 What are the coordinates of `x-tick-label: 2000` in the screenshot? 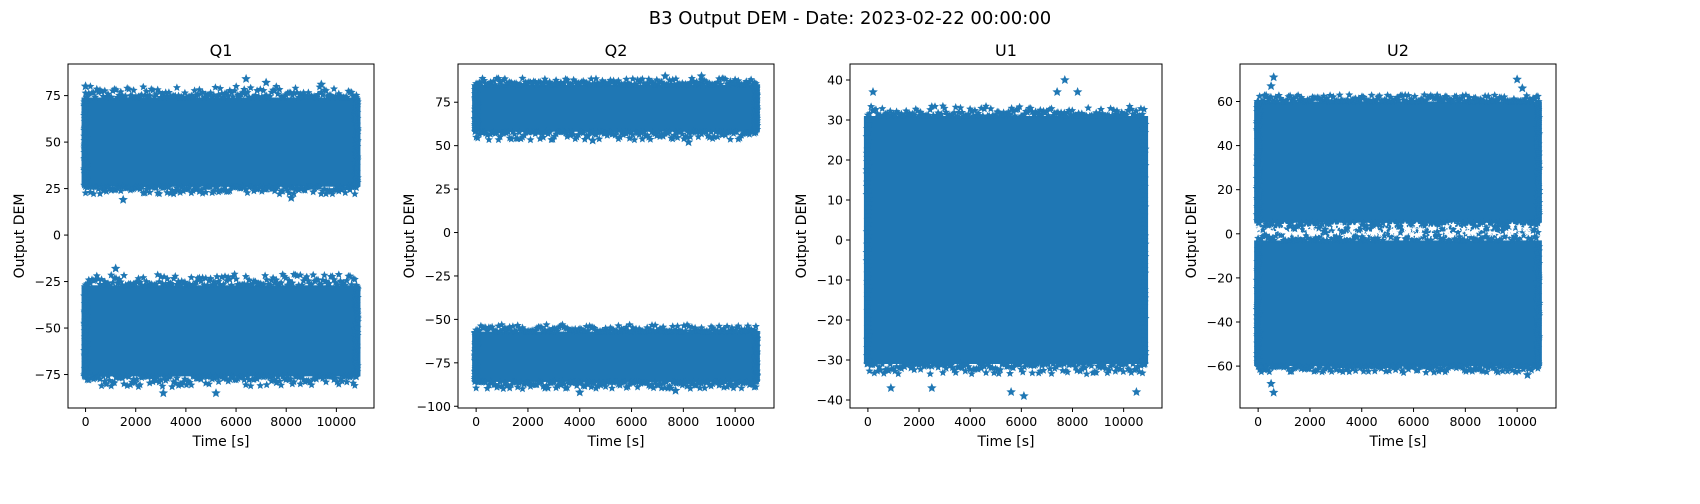 It's located at (136, 421).